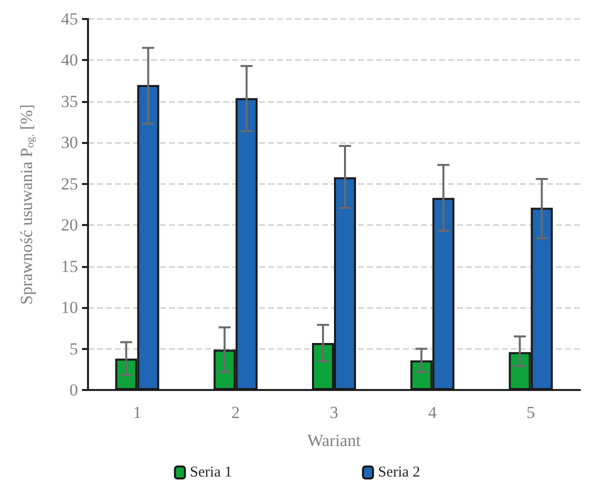 The width and height of the screenshot is (594, 485). Describe the element at coordinates (69, 225) in the screenshot. I see `y-tick-label: 20` at that location.